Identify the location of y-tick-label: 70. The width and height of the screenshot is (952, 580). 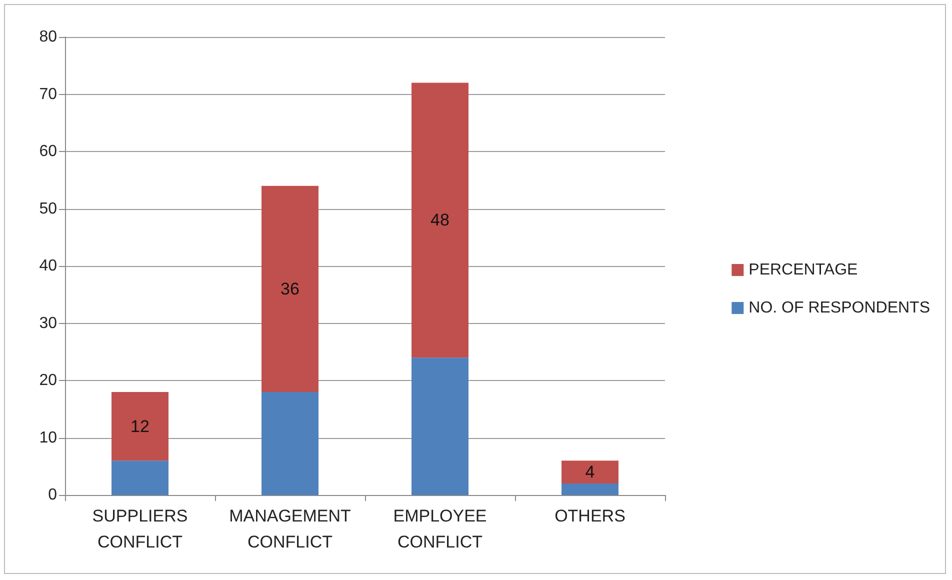
(48, 94).